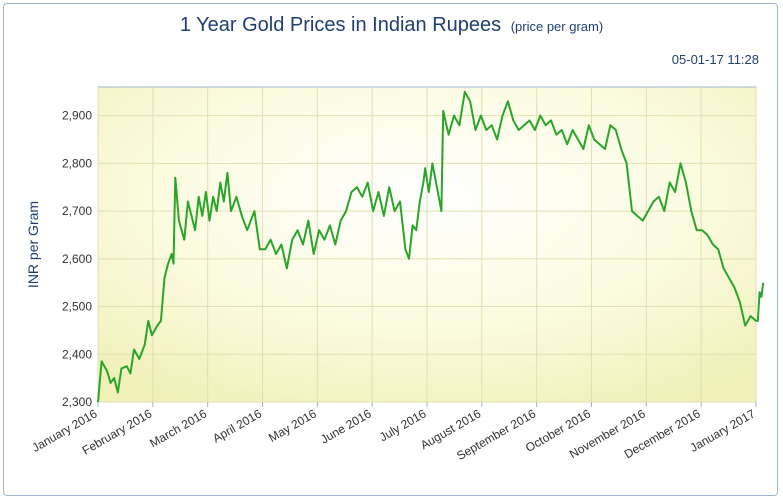  I want to click on y-axis: 2,300 2,400 2,500 2,600 2,700 2,800 2,900, so click(77, 259).